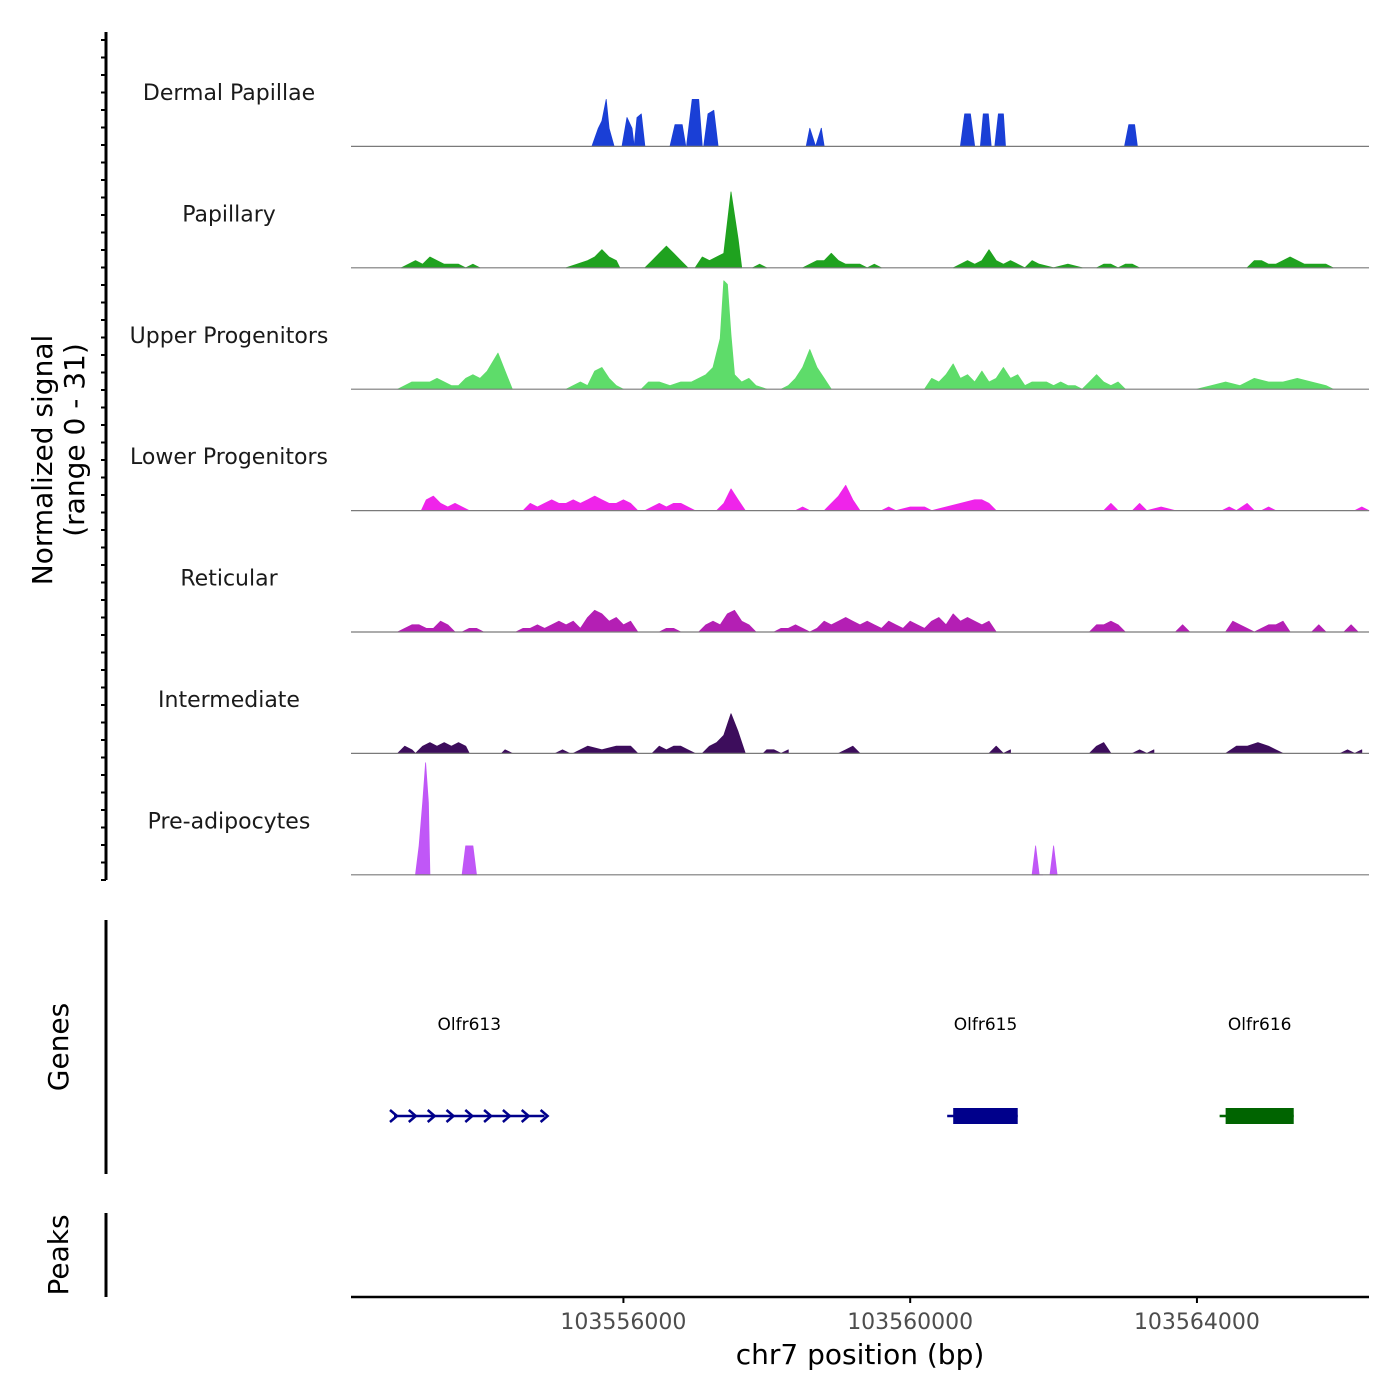  I want to click on peaks-panel-title: Peaks, so click(58, 1254).